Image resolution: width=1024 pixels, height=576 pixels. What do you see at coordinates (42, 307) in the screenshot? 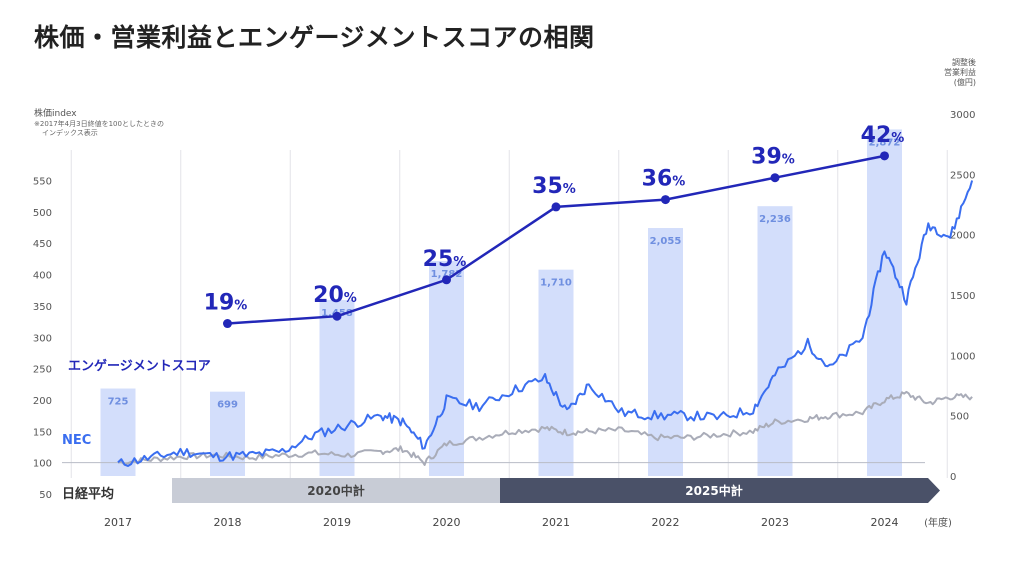
I see `left-tick-label: 350` at bounding box center [42, 307].